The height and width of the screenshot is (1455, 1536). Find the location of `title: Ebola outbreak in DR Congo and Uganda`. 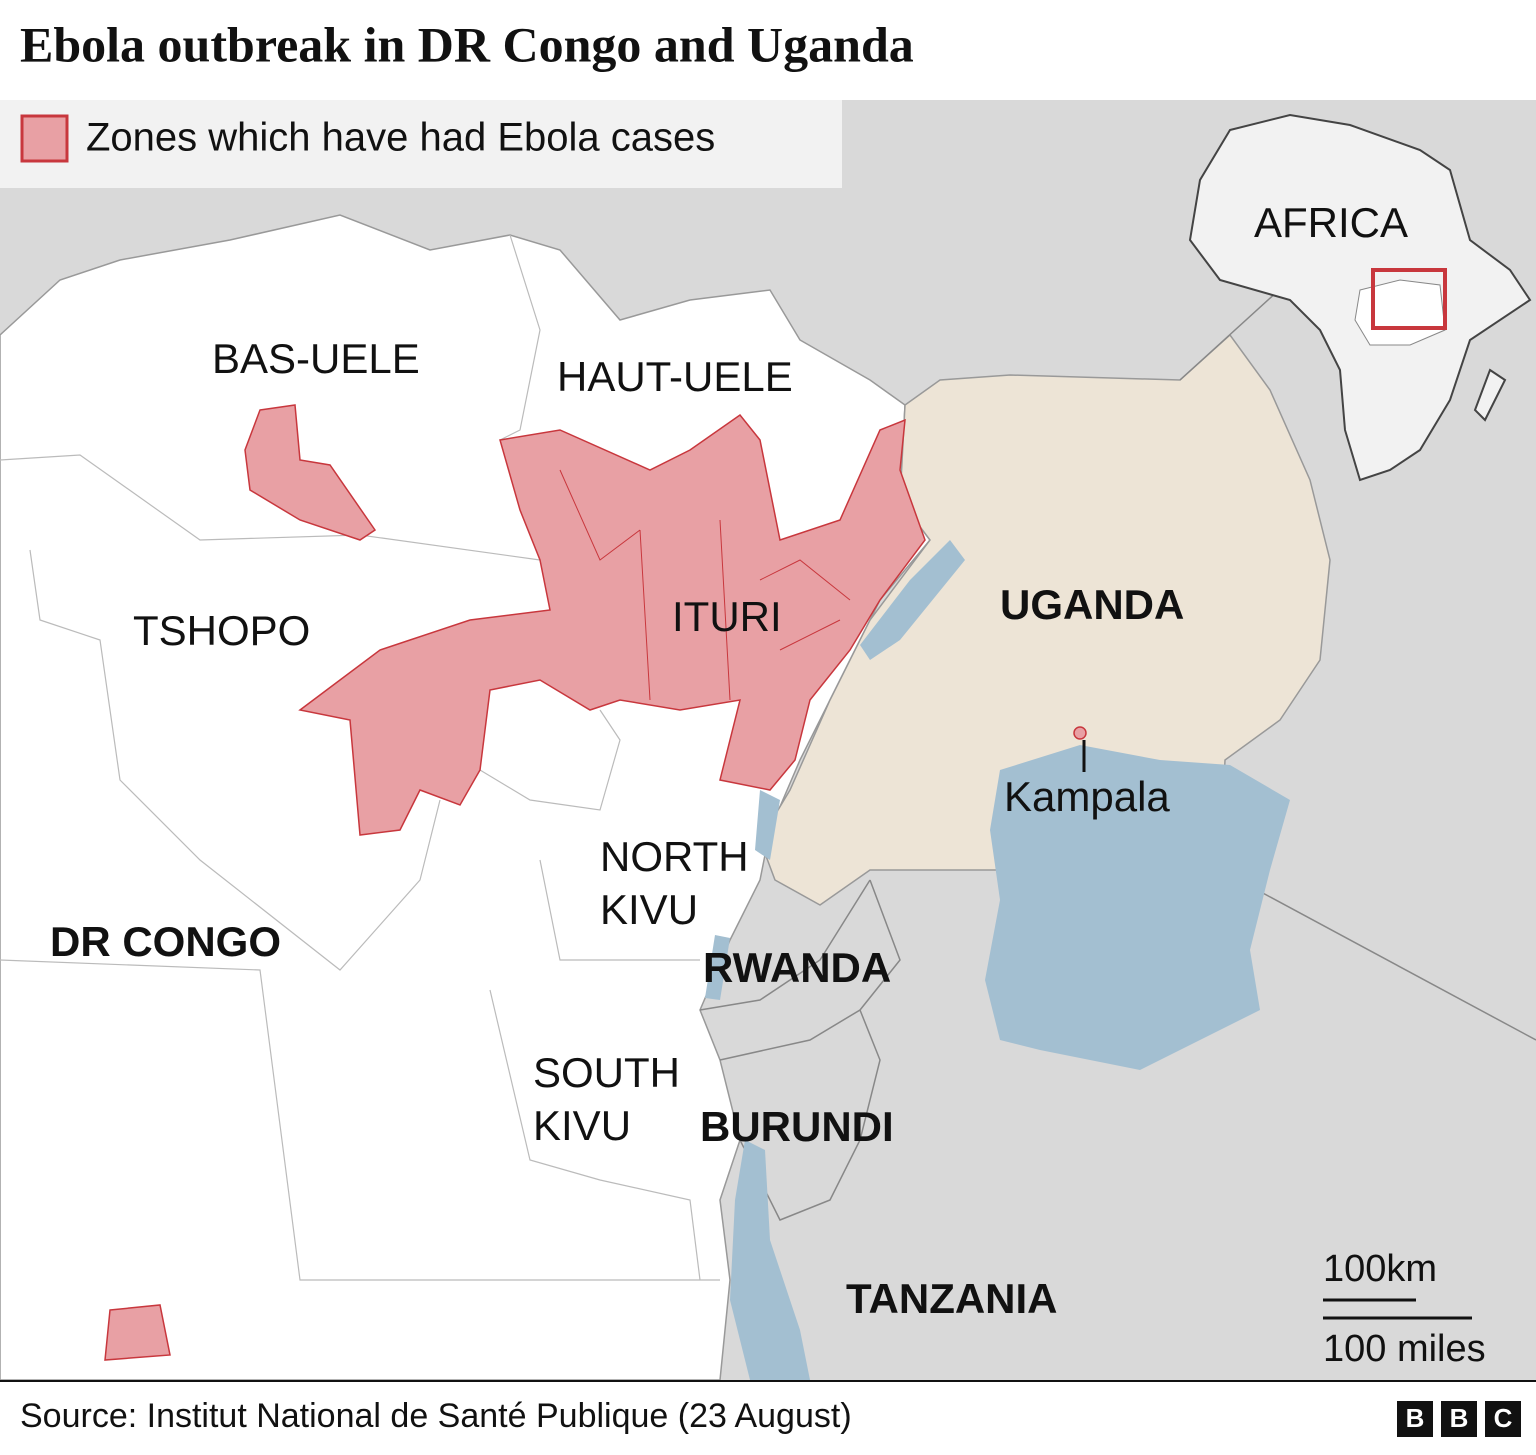

title: Ebola outbreak in DR Congo and Uganda is located at coordinates (467, 44).